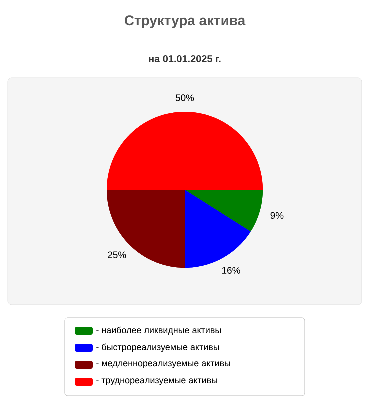  What do you see at coordinates (158, 348) in the screenshot?
I see `legend-label: - быстрореализуемые активы` at bounding box center [158, 348].